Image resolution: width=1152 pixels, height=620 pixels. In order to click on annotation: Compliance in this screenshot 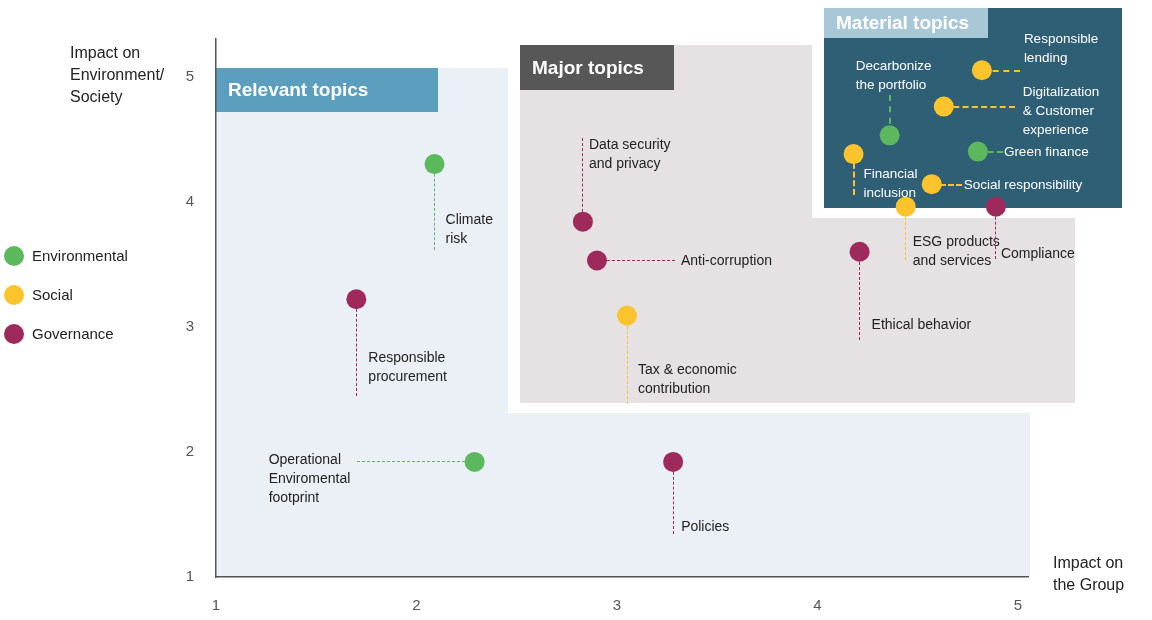, I will do `click(1037, 253)`.